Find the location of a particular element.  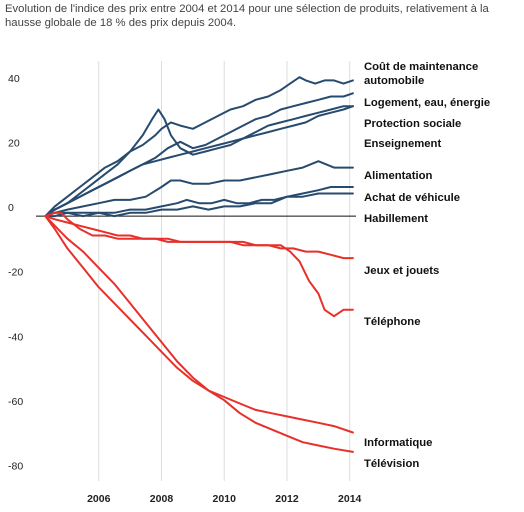

series-label-line: Télévision is located at coordinates (391, 464).